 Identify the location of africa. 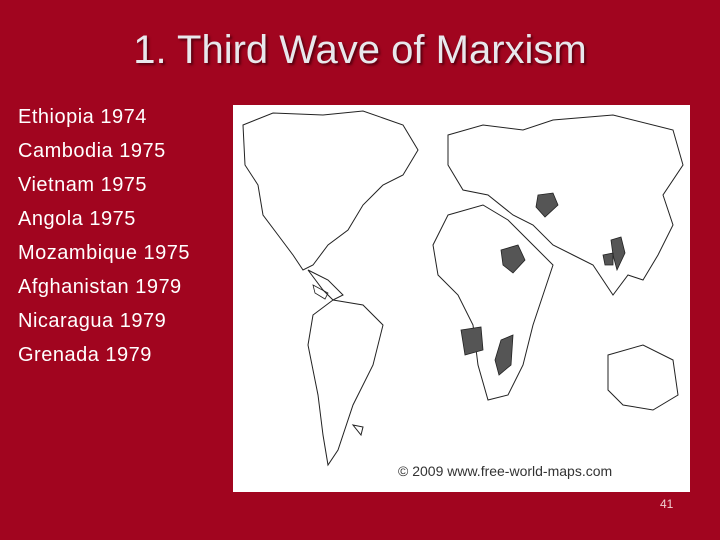
(493, 302).